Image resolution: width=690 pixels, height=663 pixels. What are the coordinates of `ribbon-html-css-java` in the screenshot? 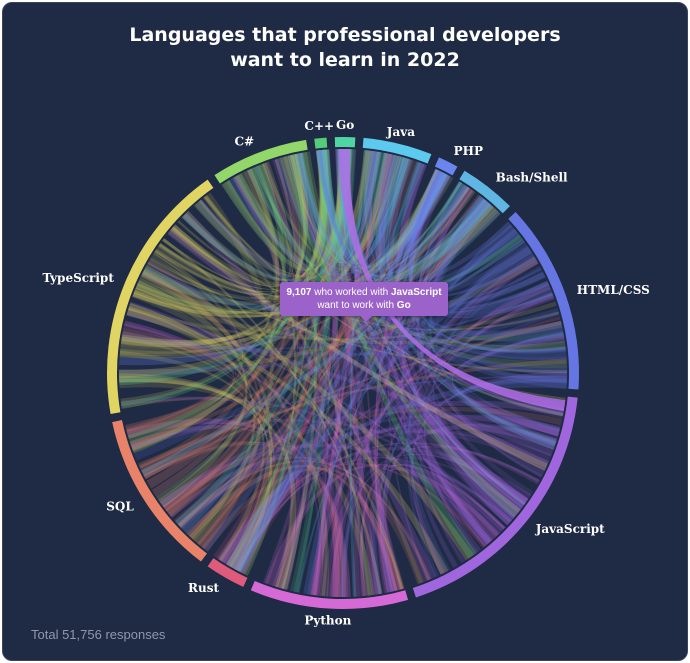 It's located at (465, 234).